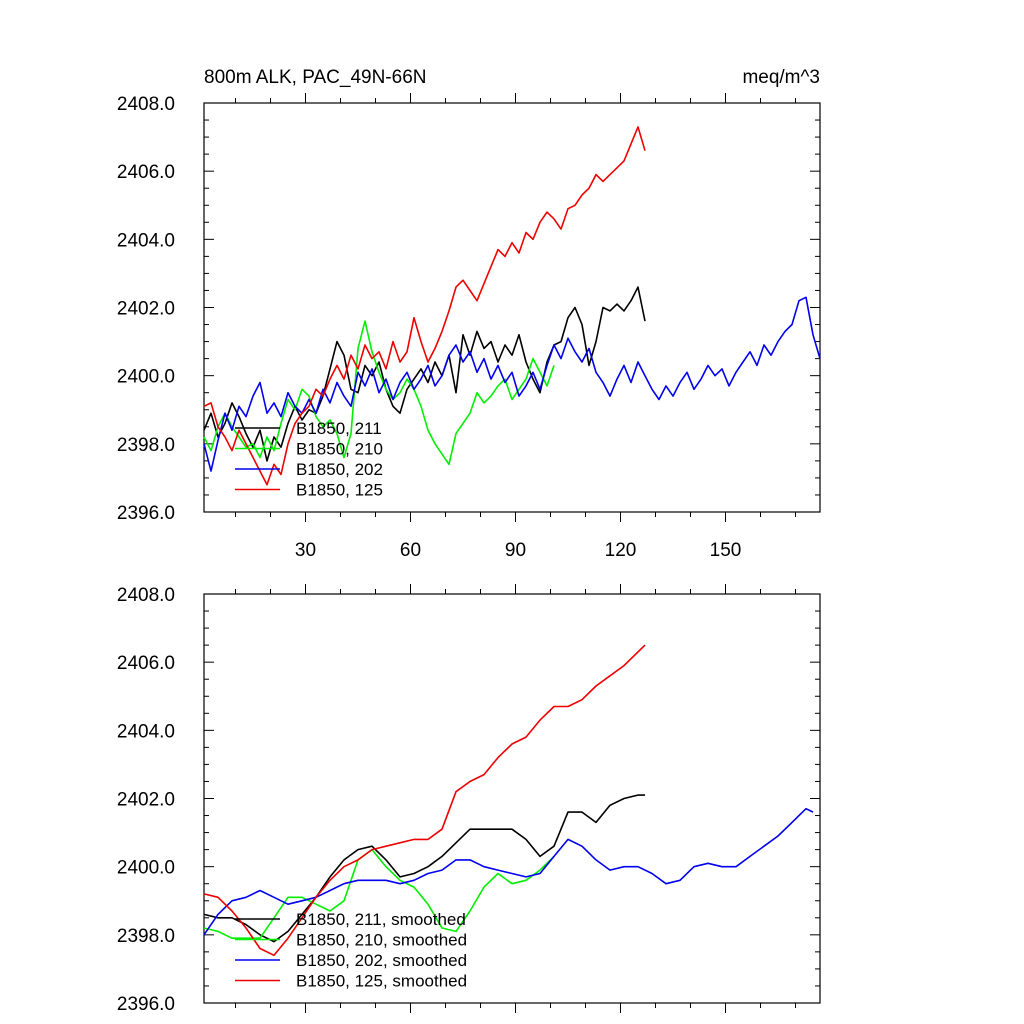 The width and height of the screenshot is (1024, 1024). What do you see at coordinates (621, 550) in the screenshot?
I see `x-tick-label: 120` at bounding box center [621, 550].